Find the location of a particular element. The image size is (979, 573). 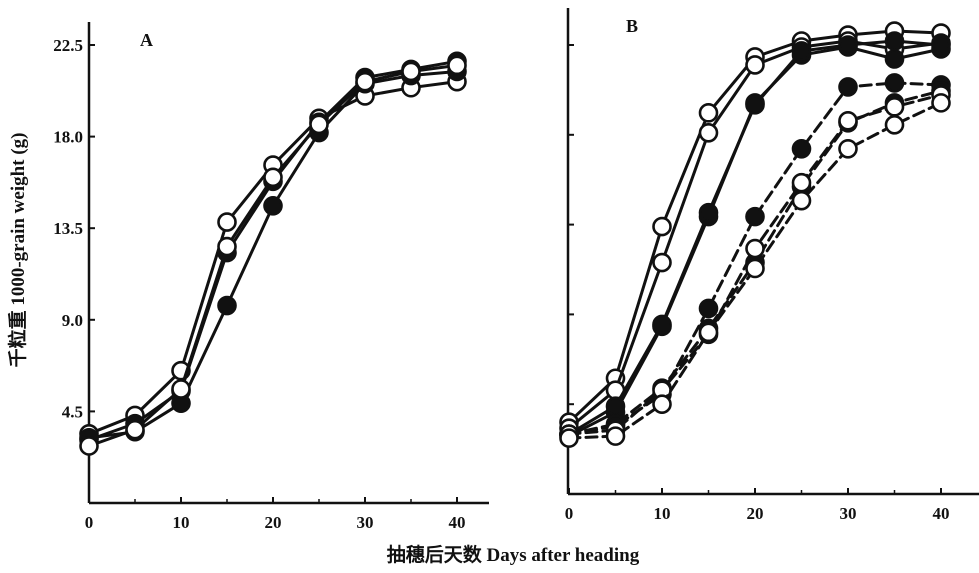

y-tick-label: 18.0 is located at coordinates (68, 137).